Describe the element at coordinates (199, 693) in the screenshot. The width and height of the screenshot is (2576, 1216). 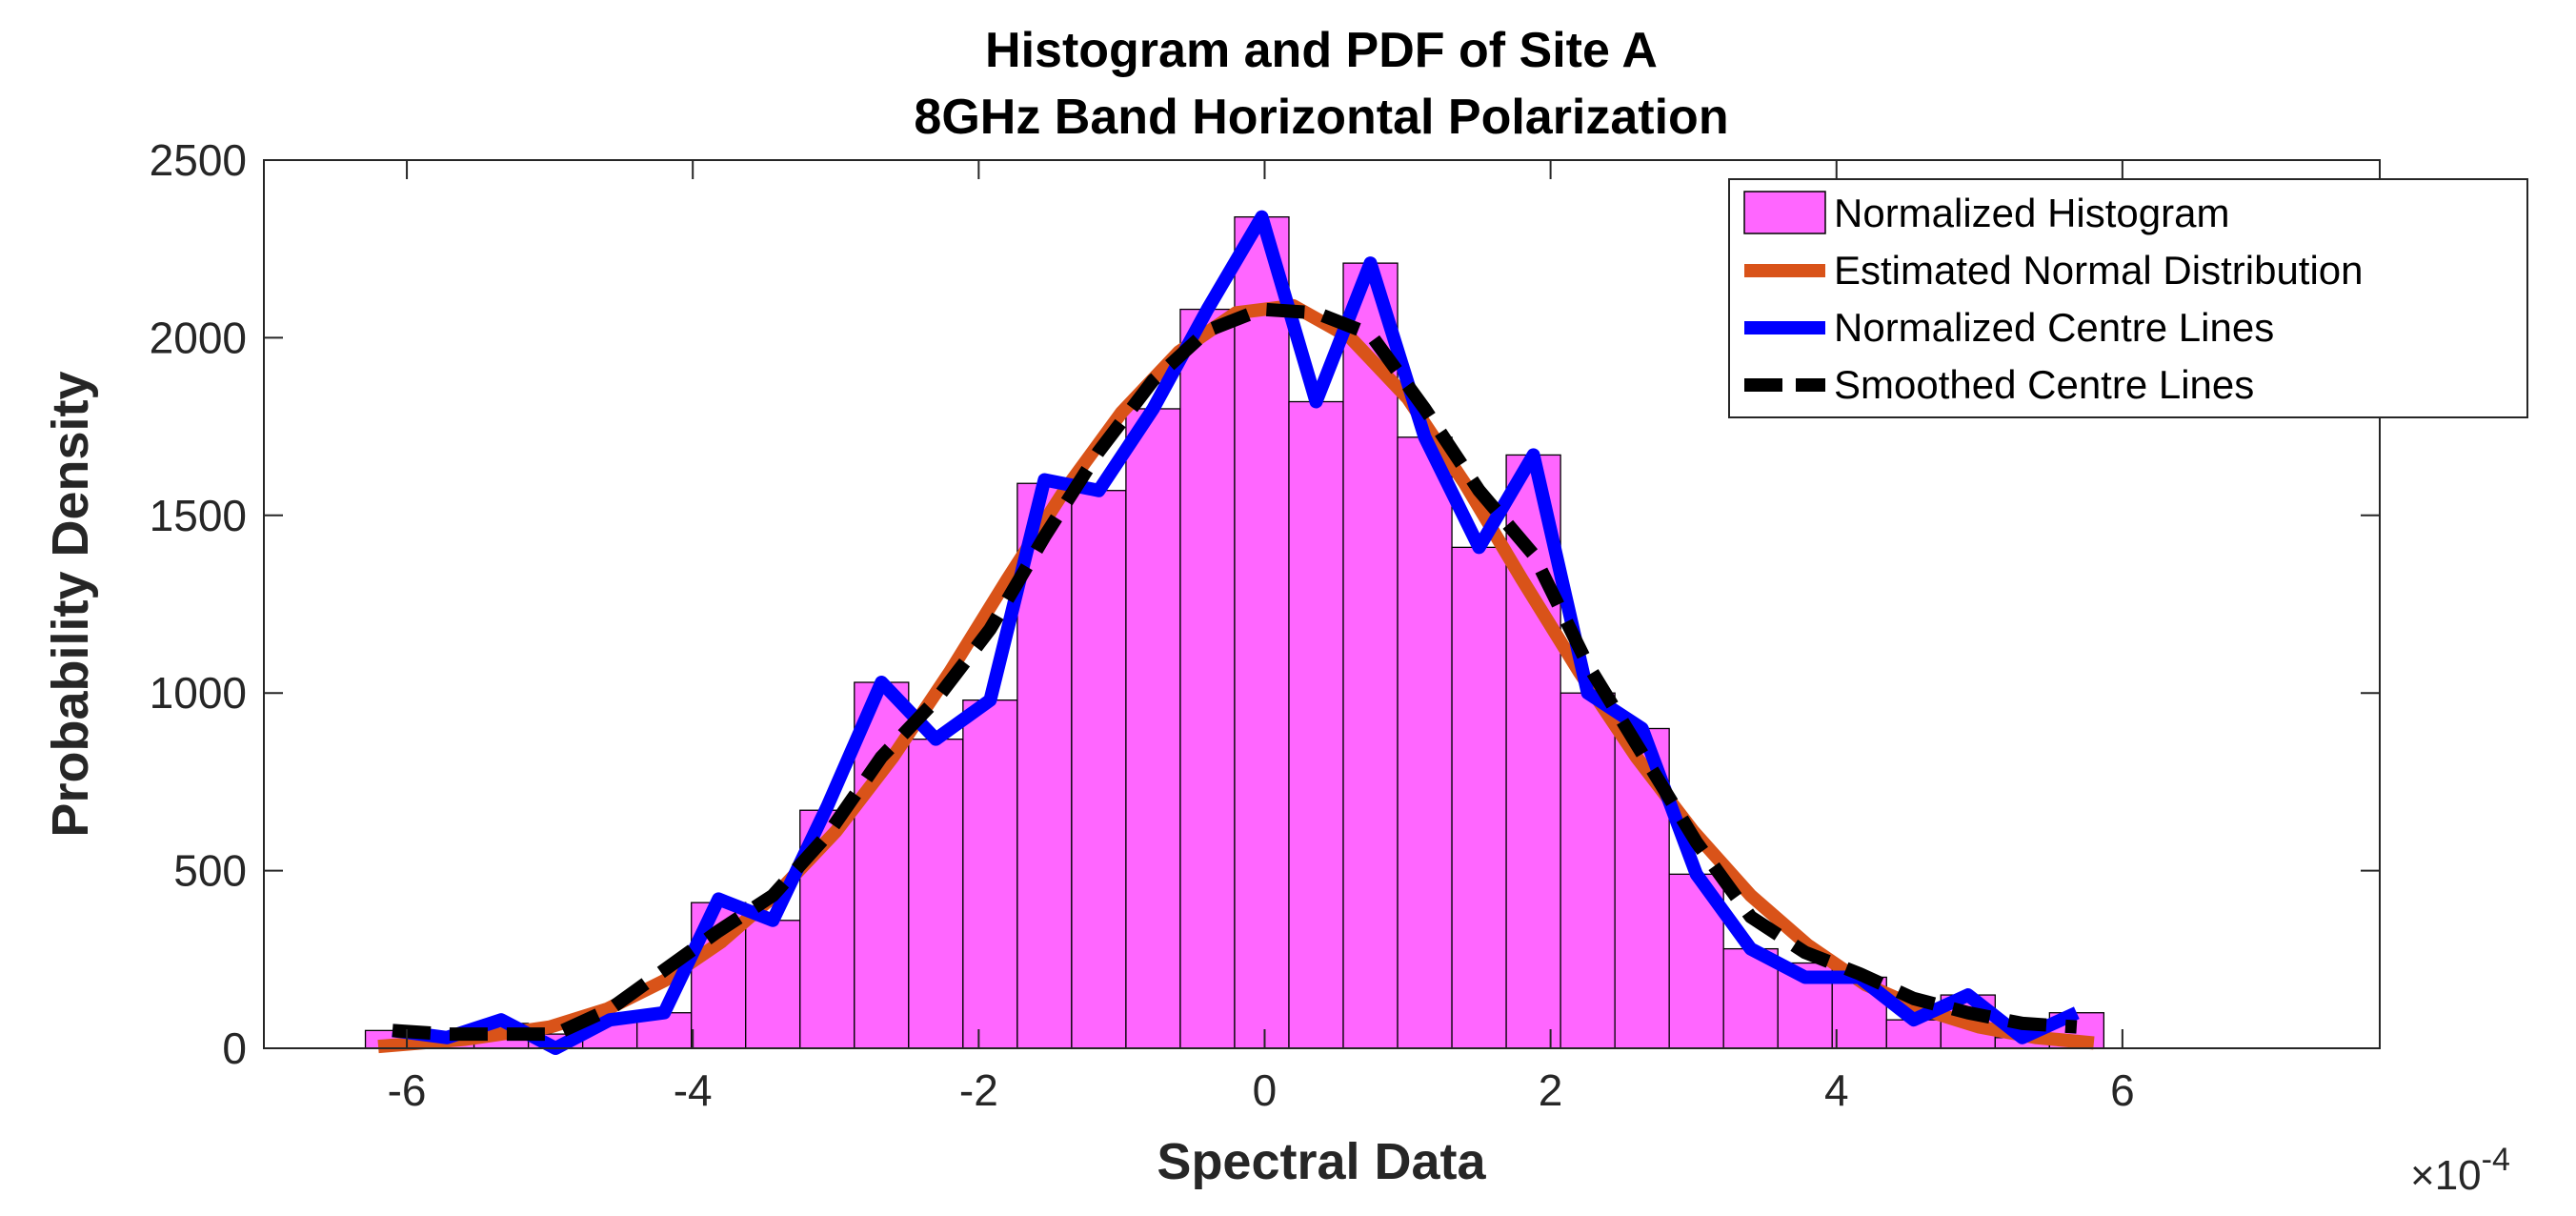
I see `y-tick-label: 1000` at that location.